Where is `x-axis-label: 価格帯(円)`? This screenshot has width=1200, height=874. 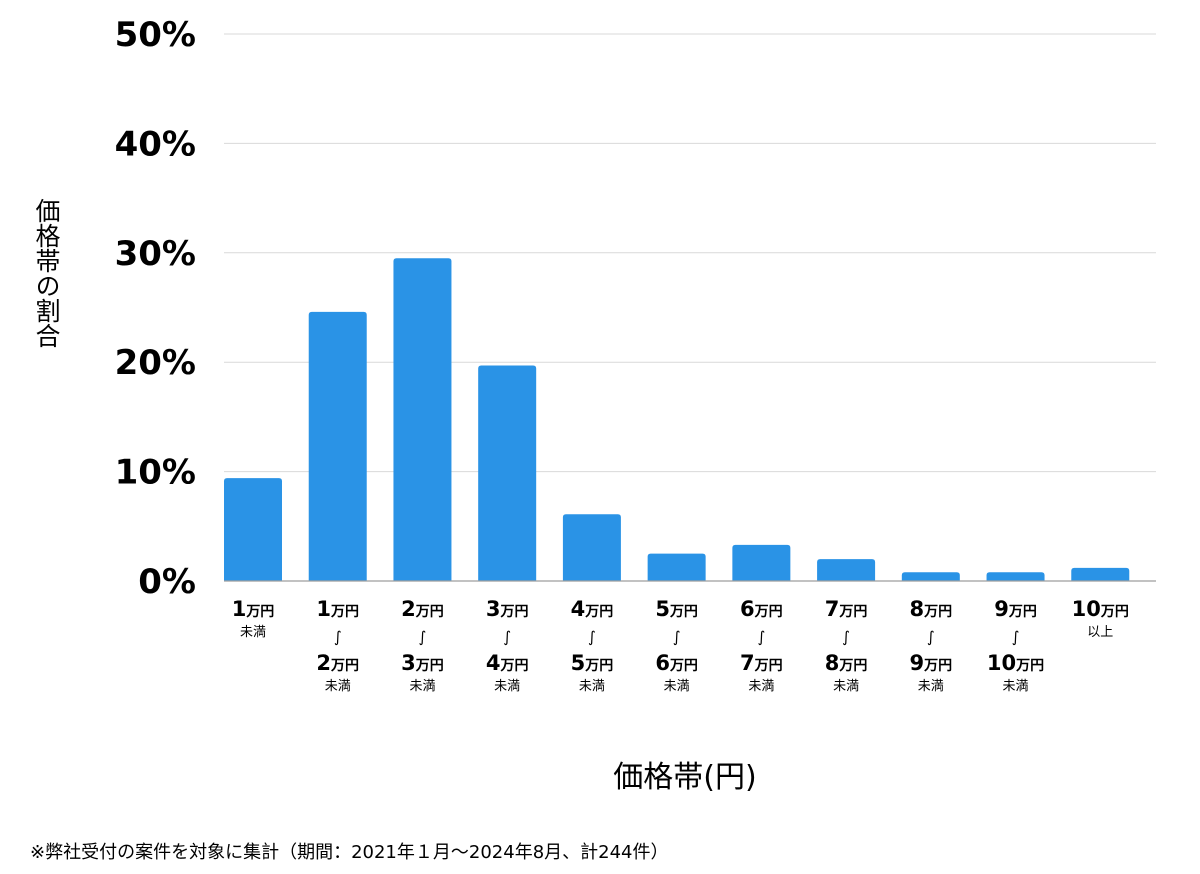 x-axis-label: 価格帯(円) is located at coordinates (685, 777).